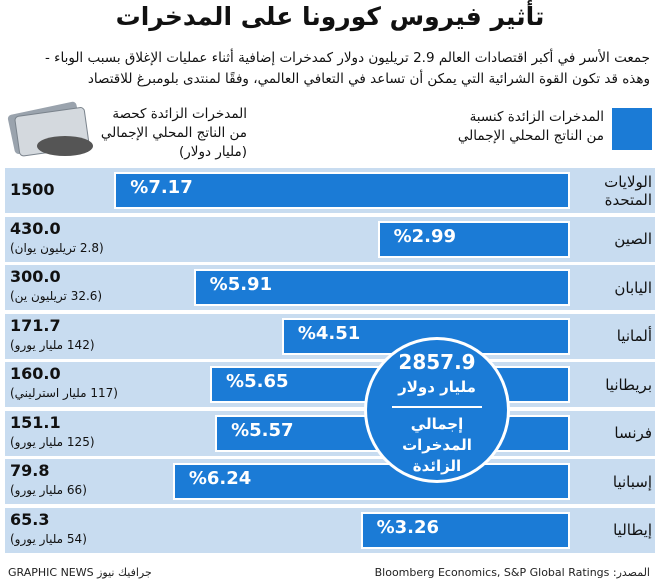 This screenshot has height=586, width=660. I want to click on bar-label: %5.65, so click(257, 381).